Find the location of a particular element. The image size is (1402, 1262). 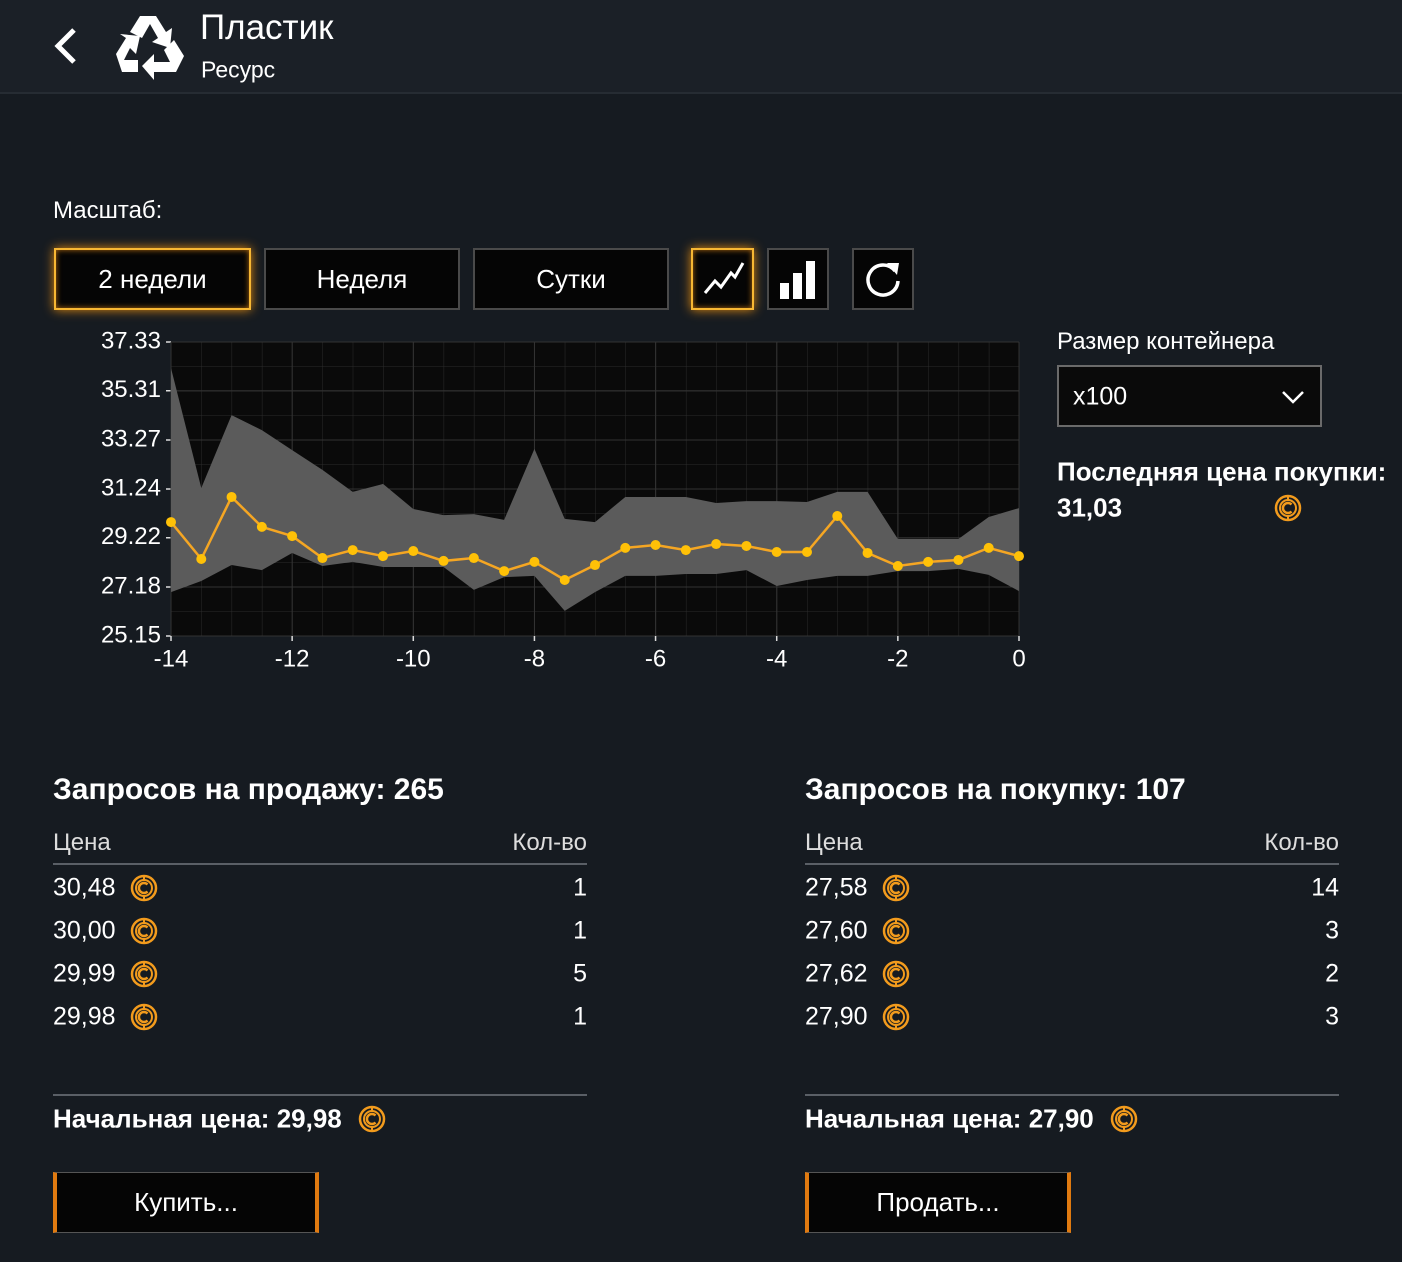

start-price: Начальная цена: 27,90 is located at coordinates (949, 1119).